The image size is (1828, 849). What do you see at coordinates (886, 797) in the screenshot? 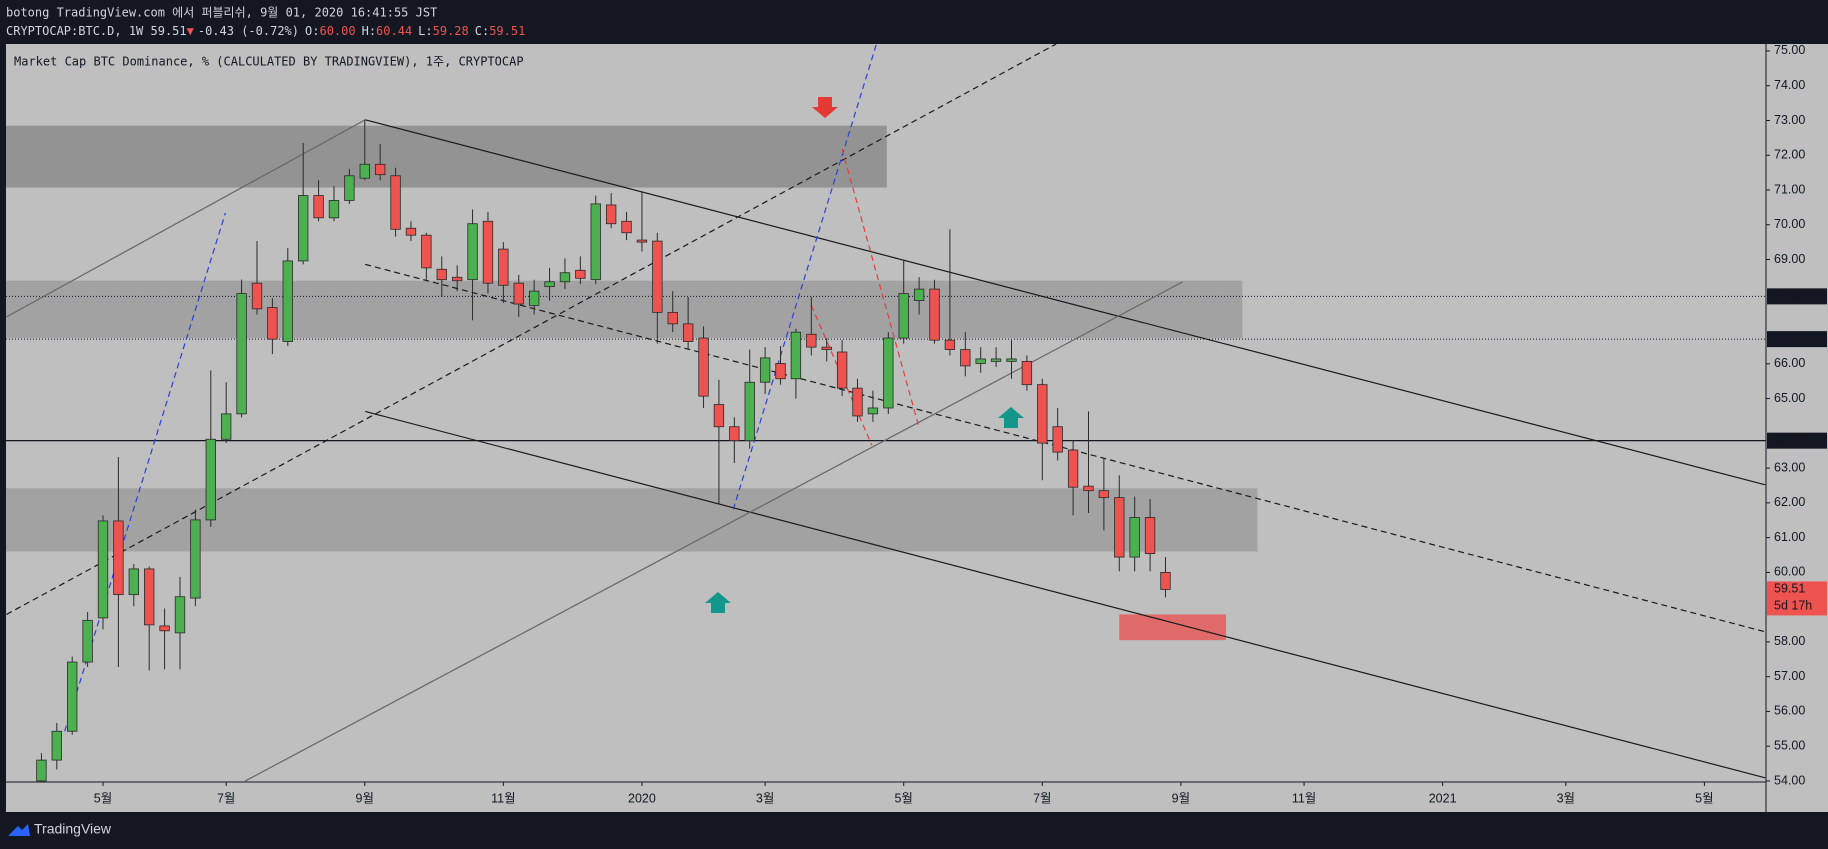
I see `time-axis` at bounding box center [886, 797].